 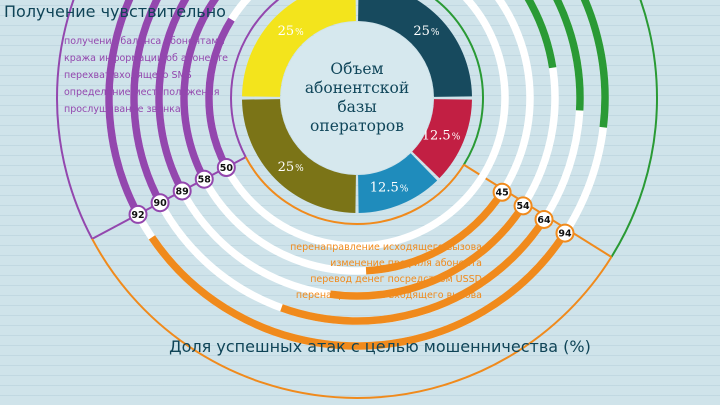 I want to click on value-label: 45, so click(x=501, y=193).